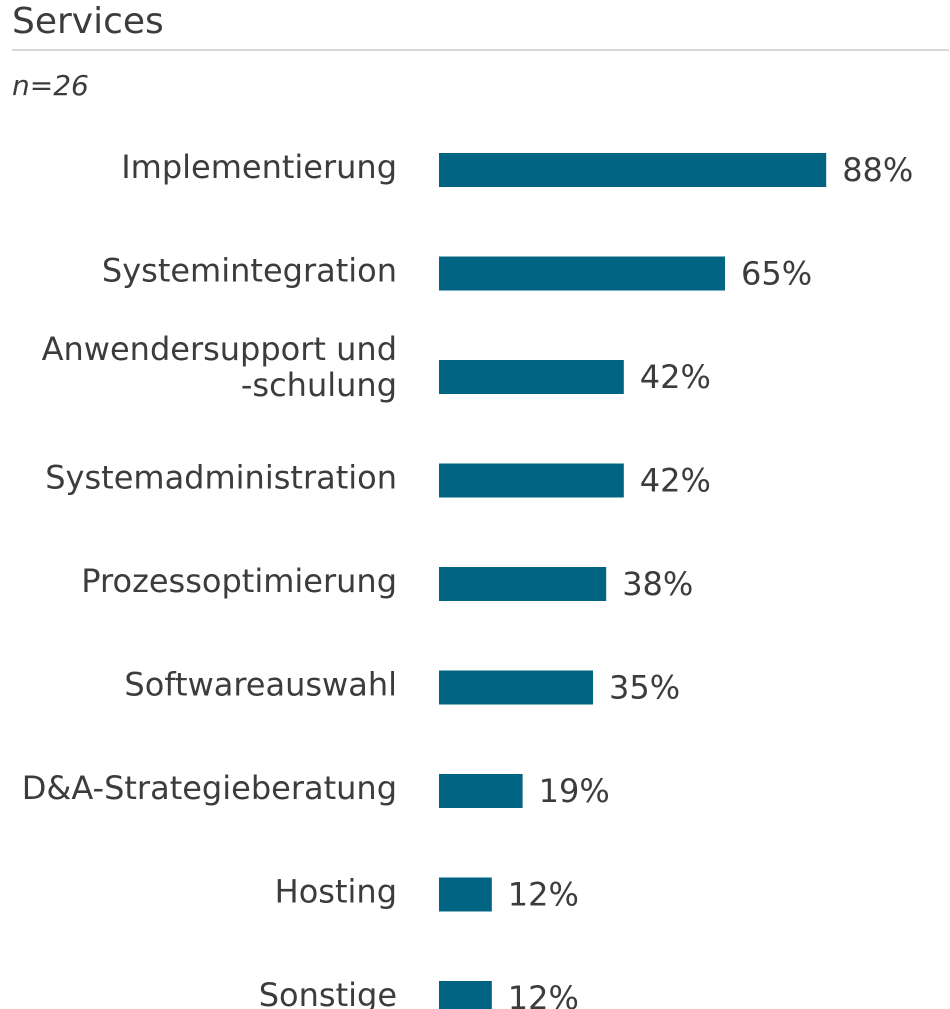 The height and width of the screenshot is (1009, 950). What do you see at coordinates (209, 788) in the screenshot?
I see `category-label-7: D&A-Strategieberatung` at bounding box center [209, 788].